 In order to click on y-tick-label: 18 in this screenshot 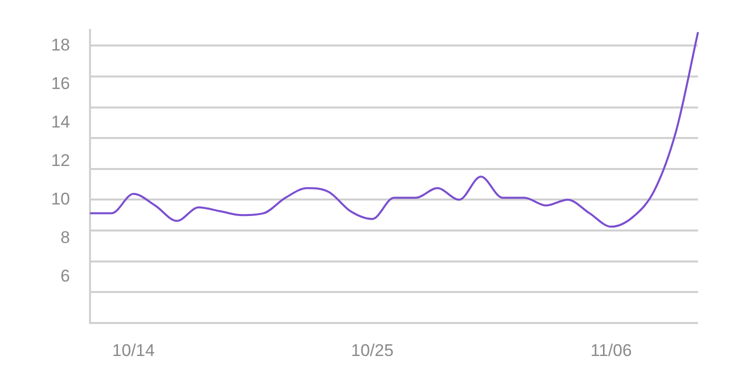, I will do `click(60, 44)`.